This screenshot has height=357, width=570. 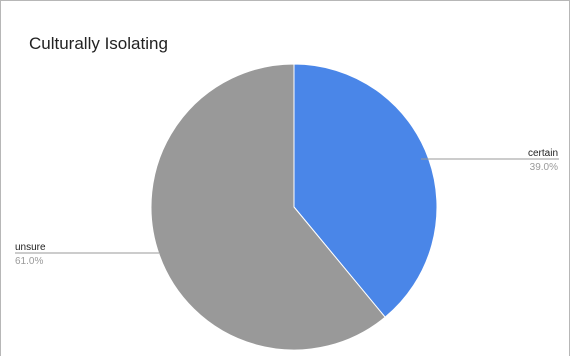 What do you see at coordinates (544, 167) in the screenshot?
I see `slice-percent-certain: 39.0%` at bounding box center [544, 167].